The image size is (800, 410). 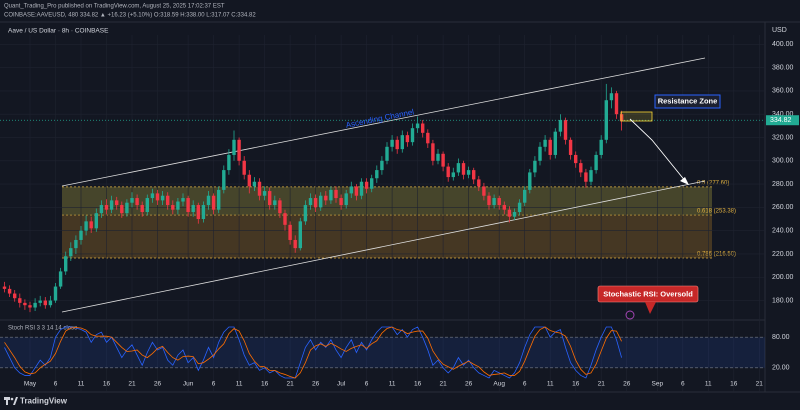 What do you see at coordinates (387, 201) in the screenshot?
I see `fib-band` at bounding box center [387, 201].